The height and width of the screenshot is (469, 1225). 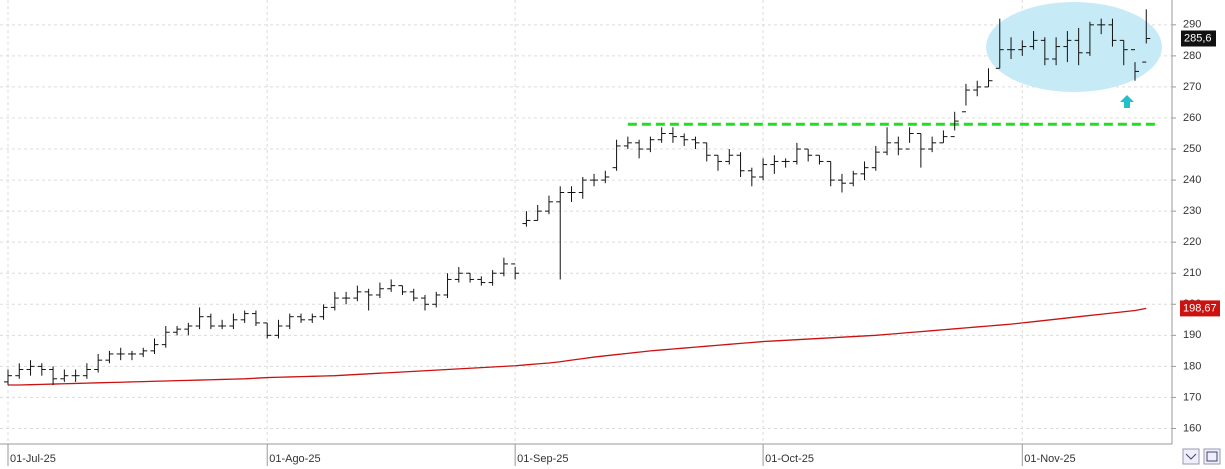 What do you see at coordinates (1192, 56) in the screenshot?
I see `y-tick-label: 280` at bounding box center [1192, 56].